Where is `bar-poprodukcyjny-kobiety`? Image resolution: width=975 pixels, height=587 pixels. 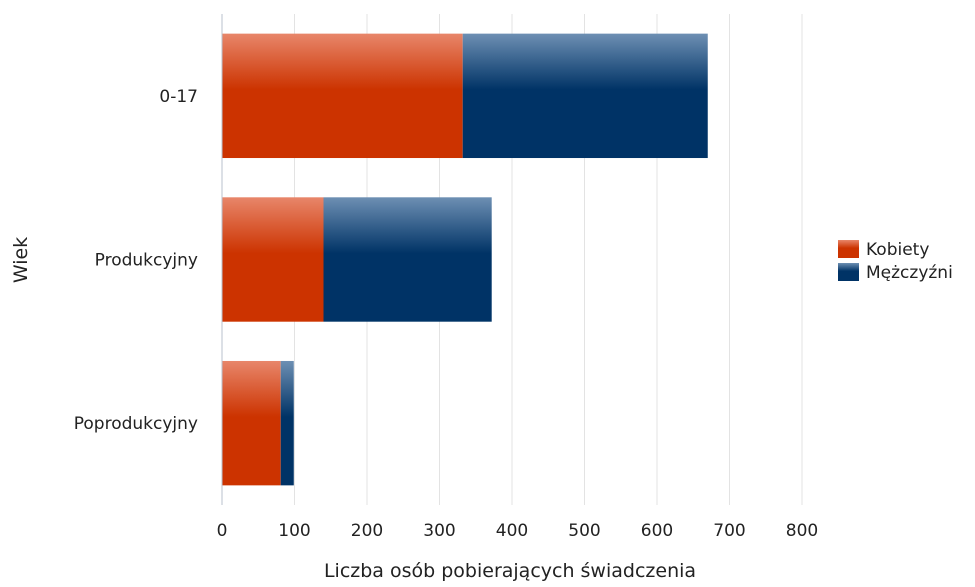 bar-poprodukcyjny-kobiety is located at coordinates (251, 423).